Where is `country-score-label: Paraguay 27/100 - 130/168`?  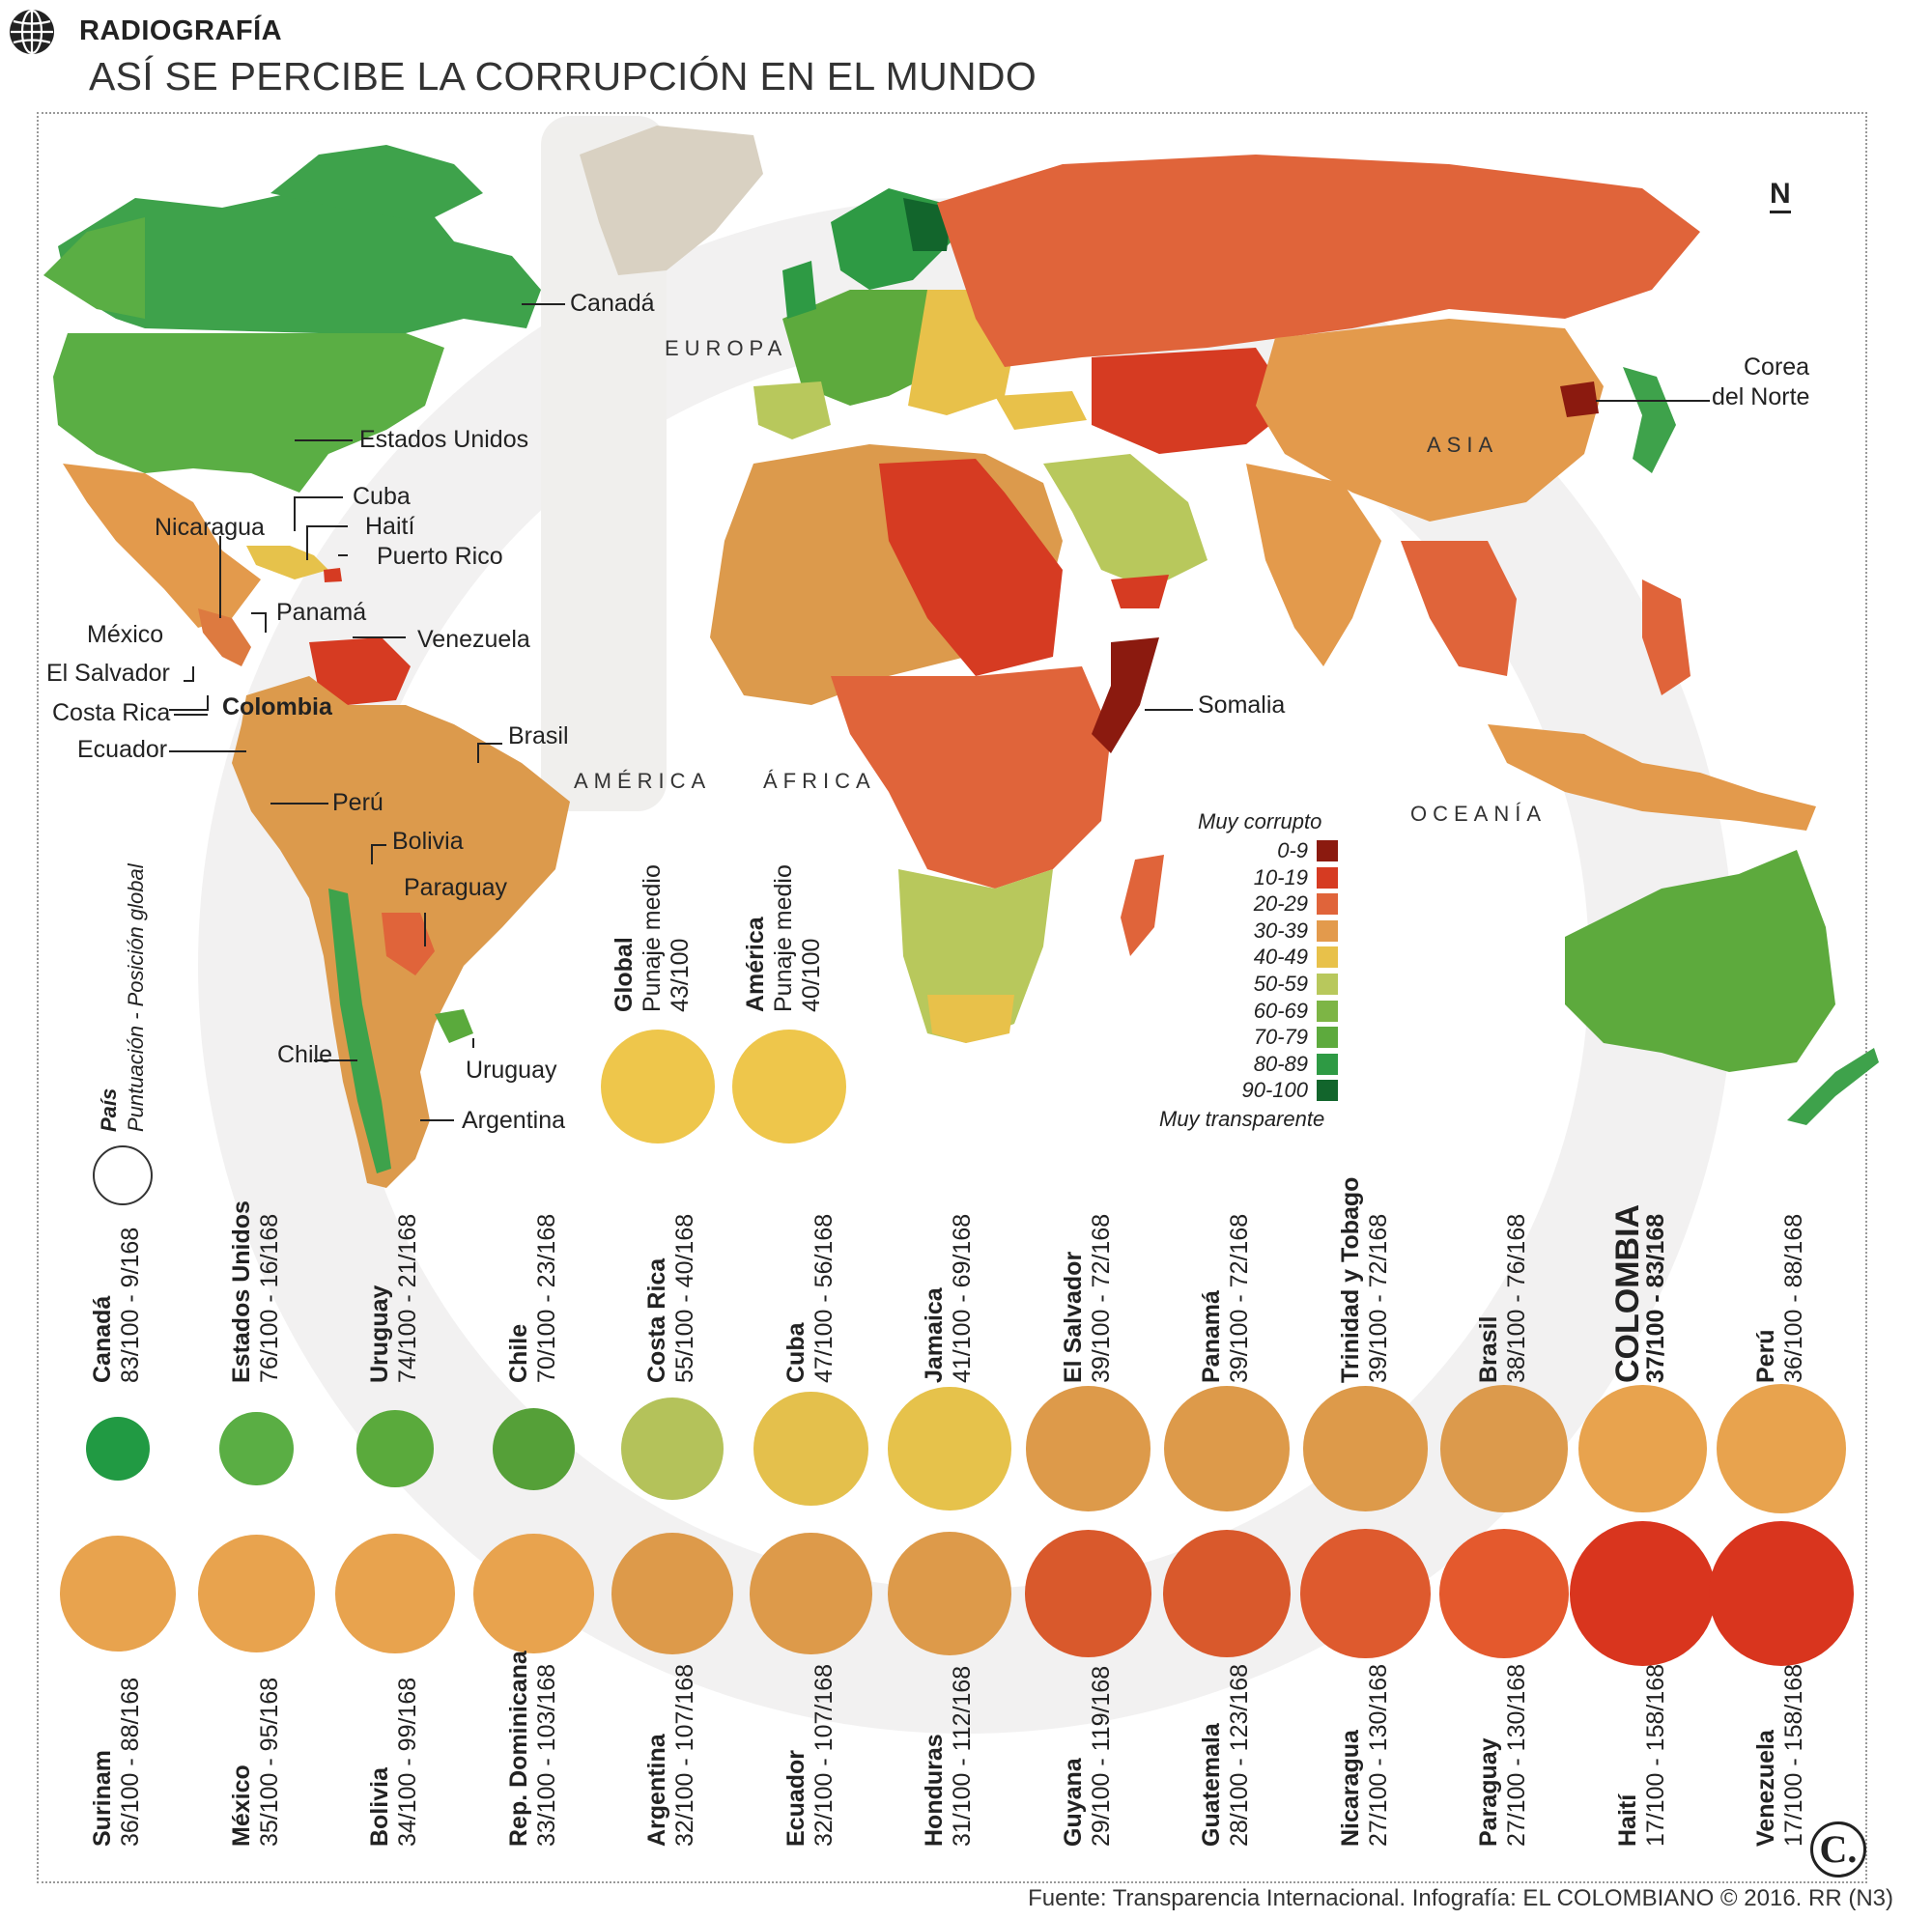 country-score-label: Paraguay 27/100 - 130/168 is located at coordinates (1503, 1755).